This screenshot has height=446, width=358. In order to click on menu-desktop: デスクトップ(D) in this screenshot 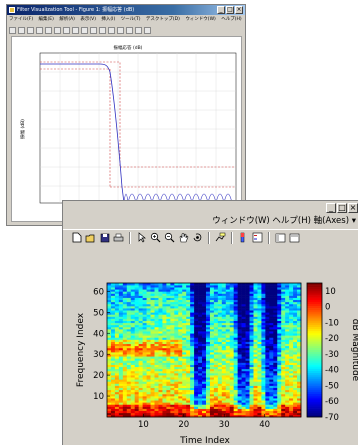, I will do `click(162, 19)`.